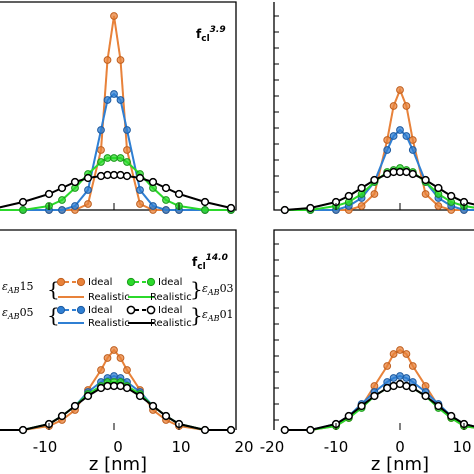 Image resolution: width=474 pixels, height=474 pixels. Describe the element at coordinates (272, 447) in the screenshot. I see `x-tick-label: -20` at that location.